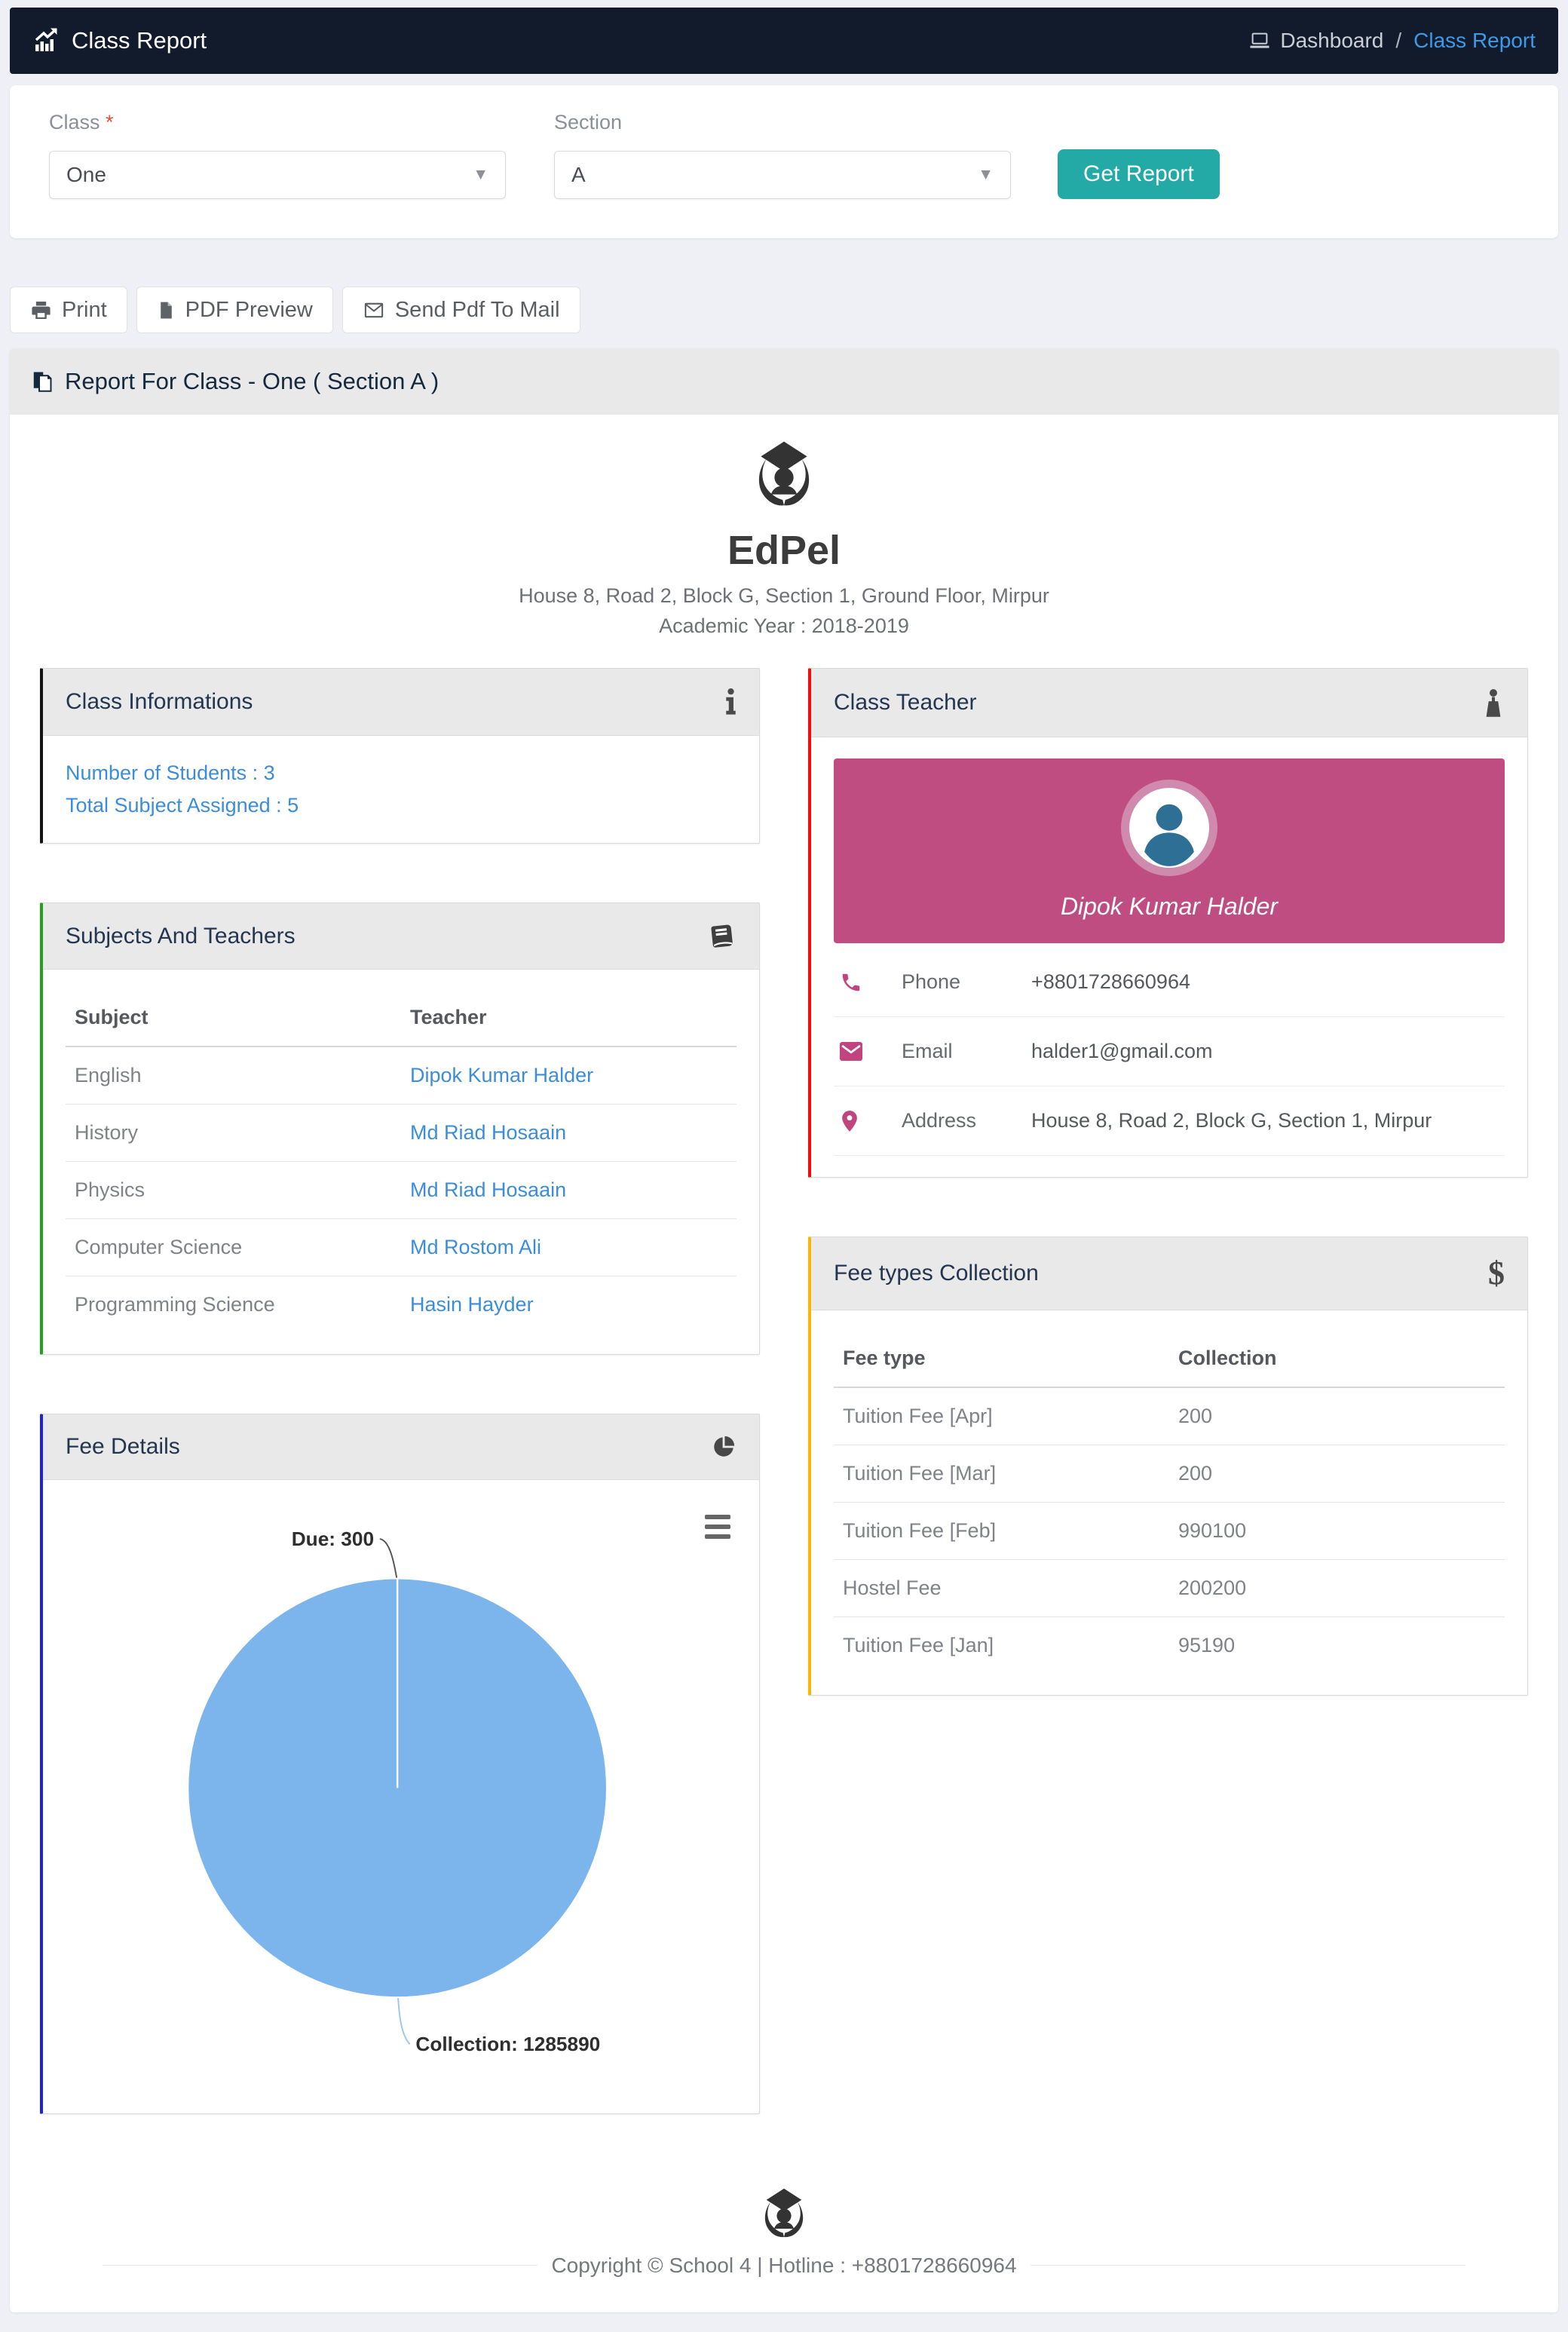 Image resolution: width=1568 pixels, height=2332 pixels. I want to click on panel-title: Class Teacher, so click(905, 702).